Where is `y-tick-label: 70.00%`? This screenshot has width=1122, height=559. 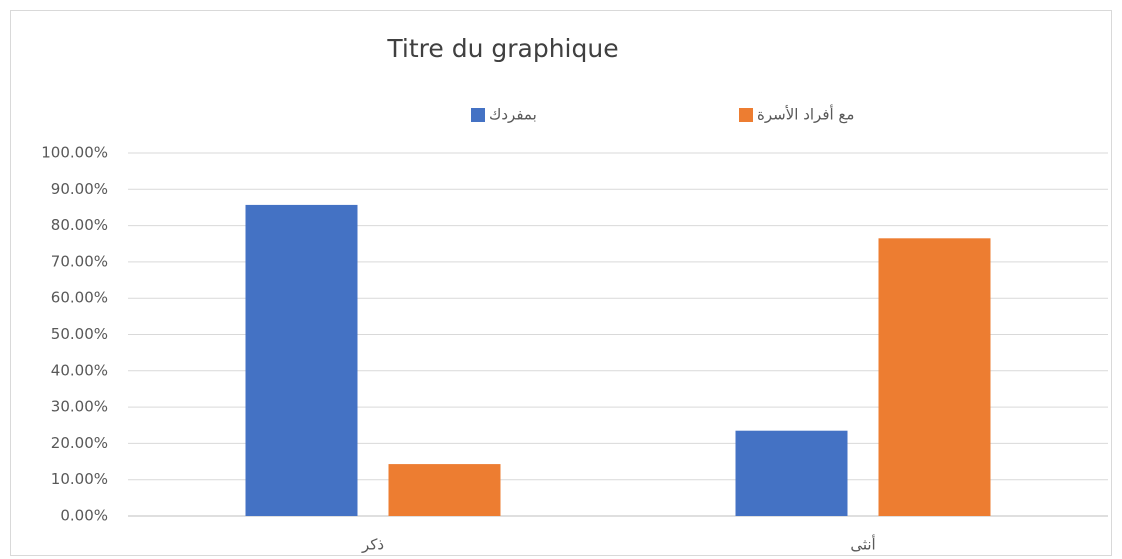 y-tick-label: 70.00% is located at coordinates (79, 261).